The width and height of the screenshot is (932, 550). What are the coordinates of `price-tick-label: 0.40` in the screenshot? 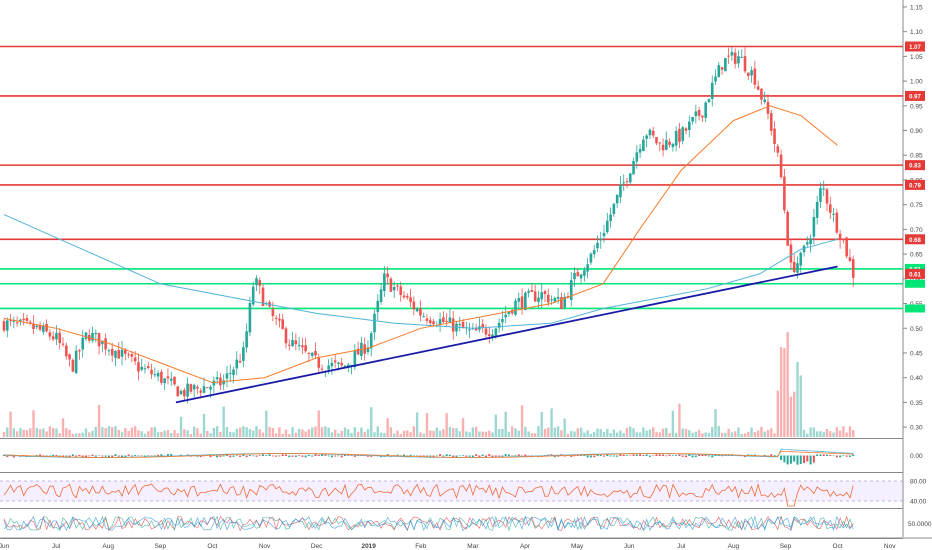 It's located at (916, 378).